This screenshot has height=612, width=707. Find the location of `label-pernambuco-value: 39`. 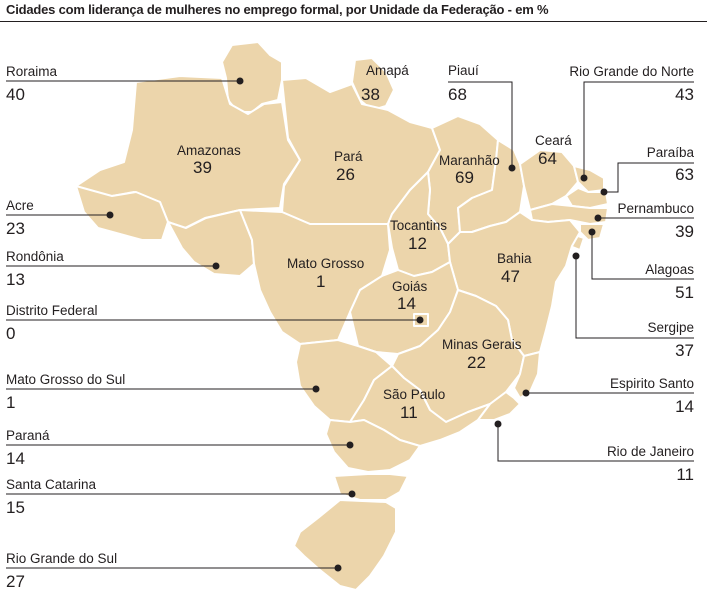

label-pernambuco-value: 39 is located at coordinates (684, 231).